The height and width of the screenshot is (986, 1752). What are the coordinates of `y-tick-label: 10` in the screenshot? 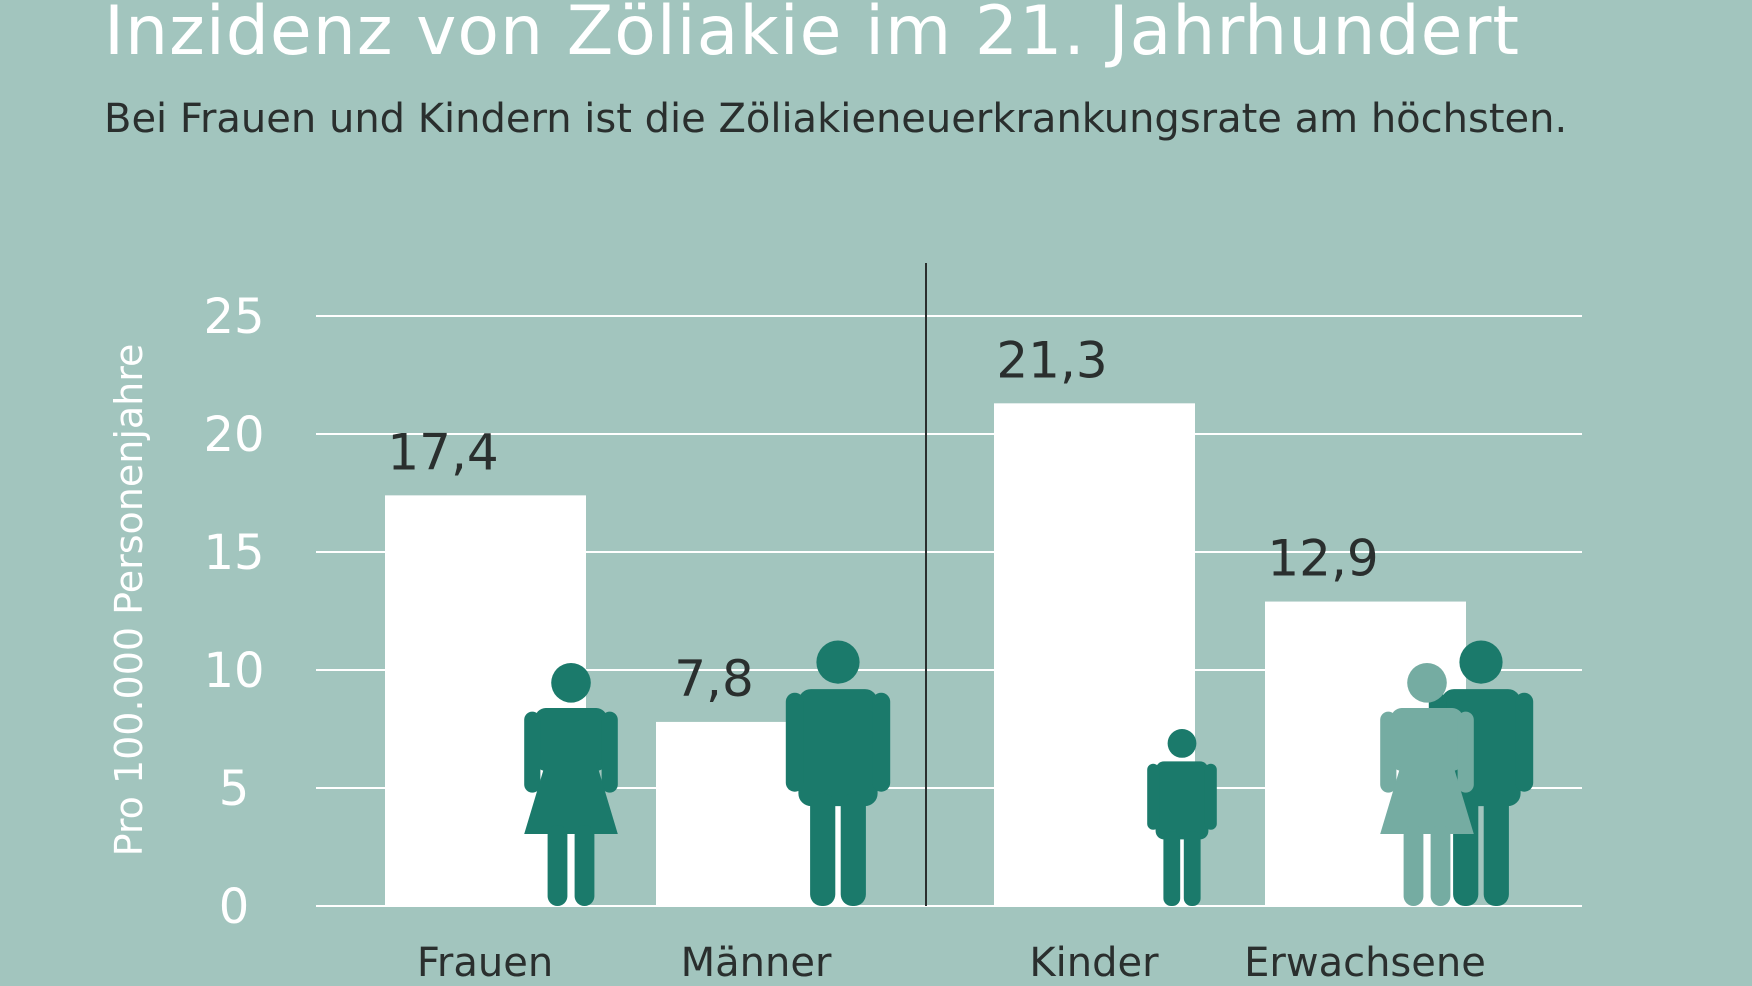 It's located at (233, 671).